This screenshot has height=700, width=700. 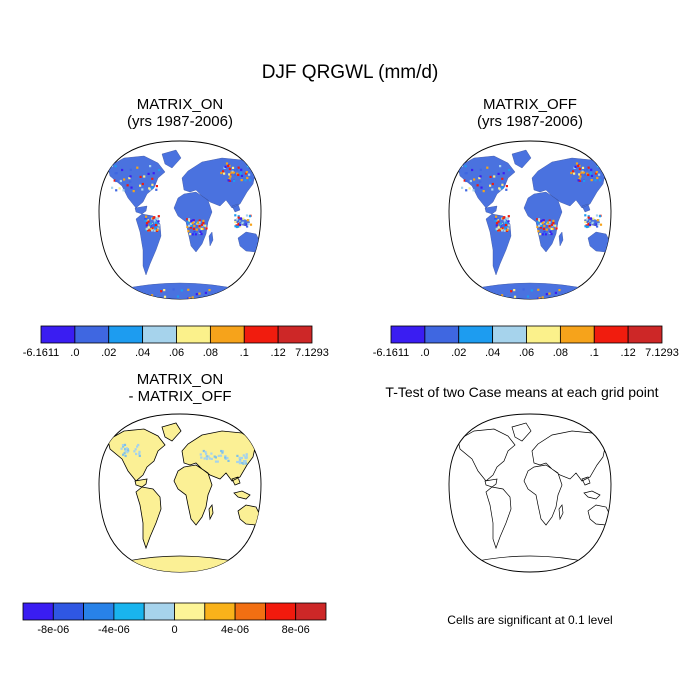 What do you see at coordinates (174, 619) in the screenshot?
I see `colorbar-difference: -8e-06 -4e-06 0 4e-06 8e-06` at bounding box center [174, 619].